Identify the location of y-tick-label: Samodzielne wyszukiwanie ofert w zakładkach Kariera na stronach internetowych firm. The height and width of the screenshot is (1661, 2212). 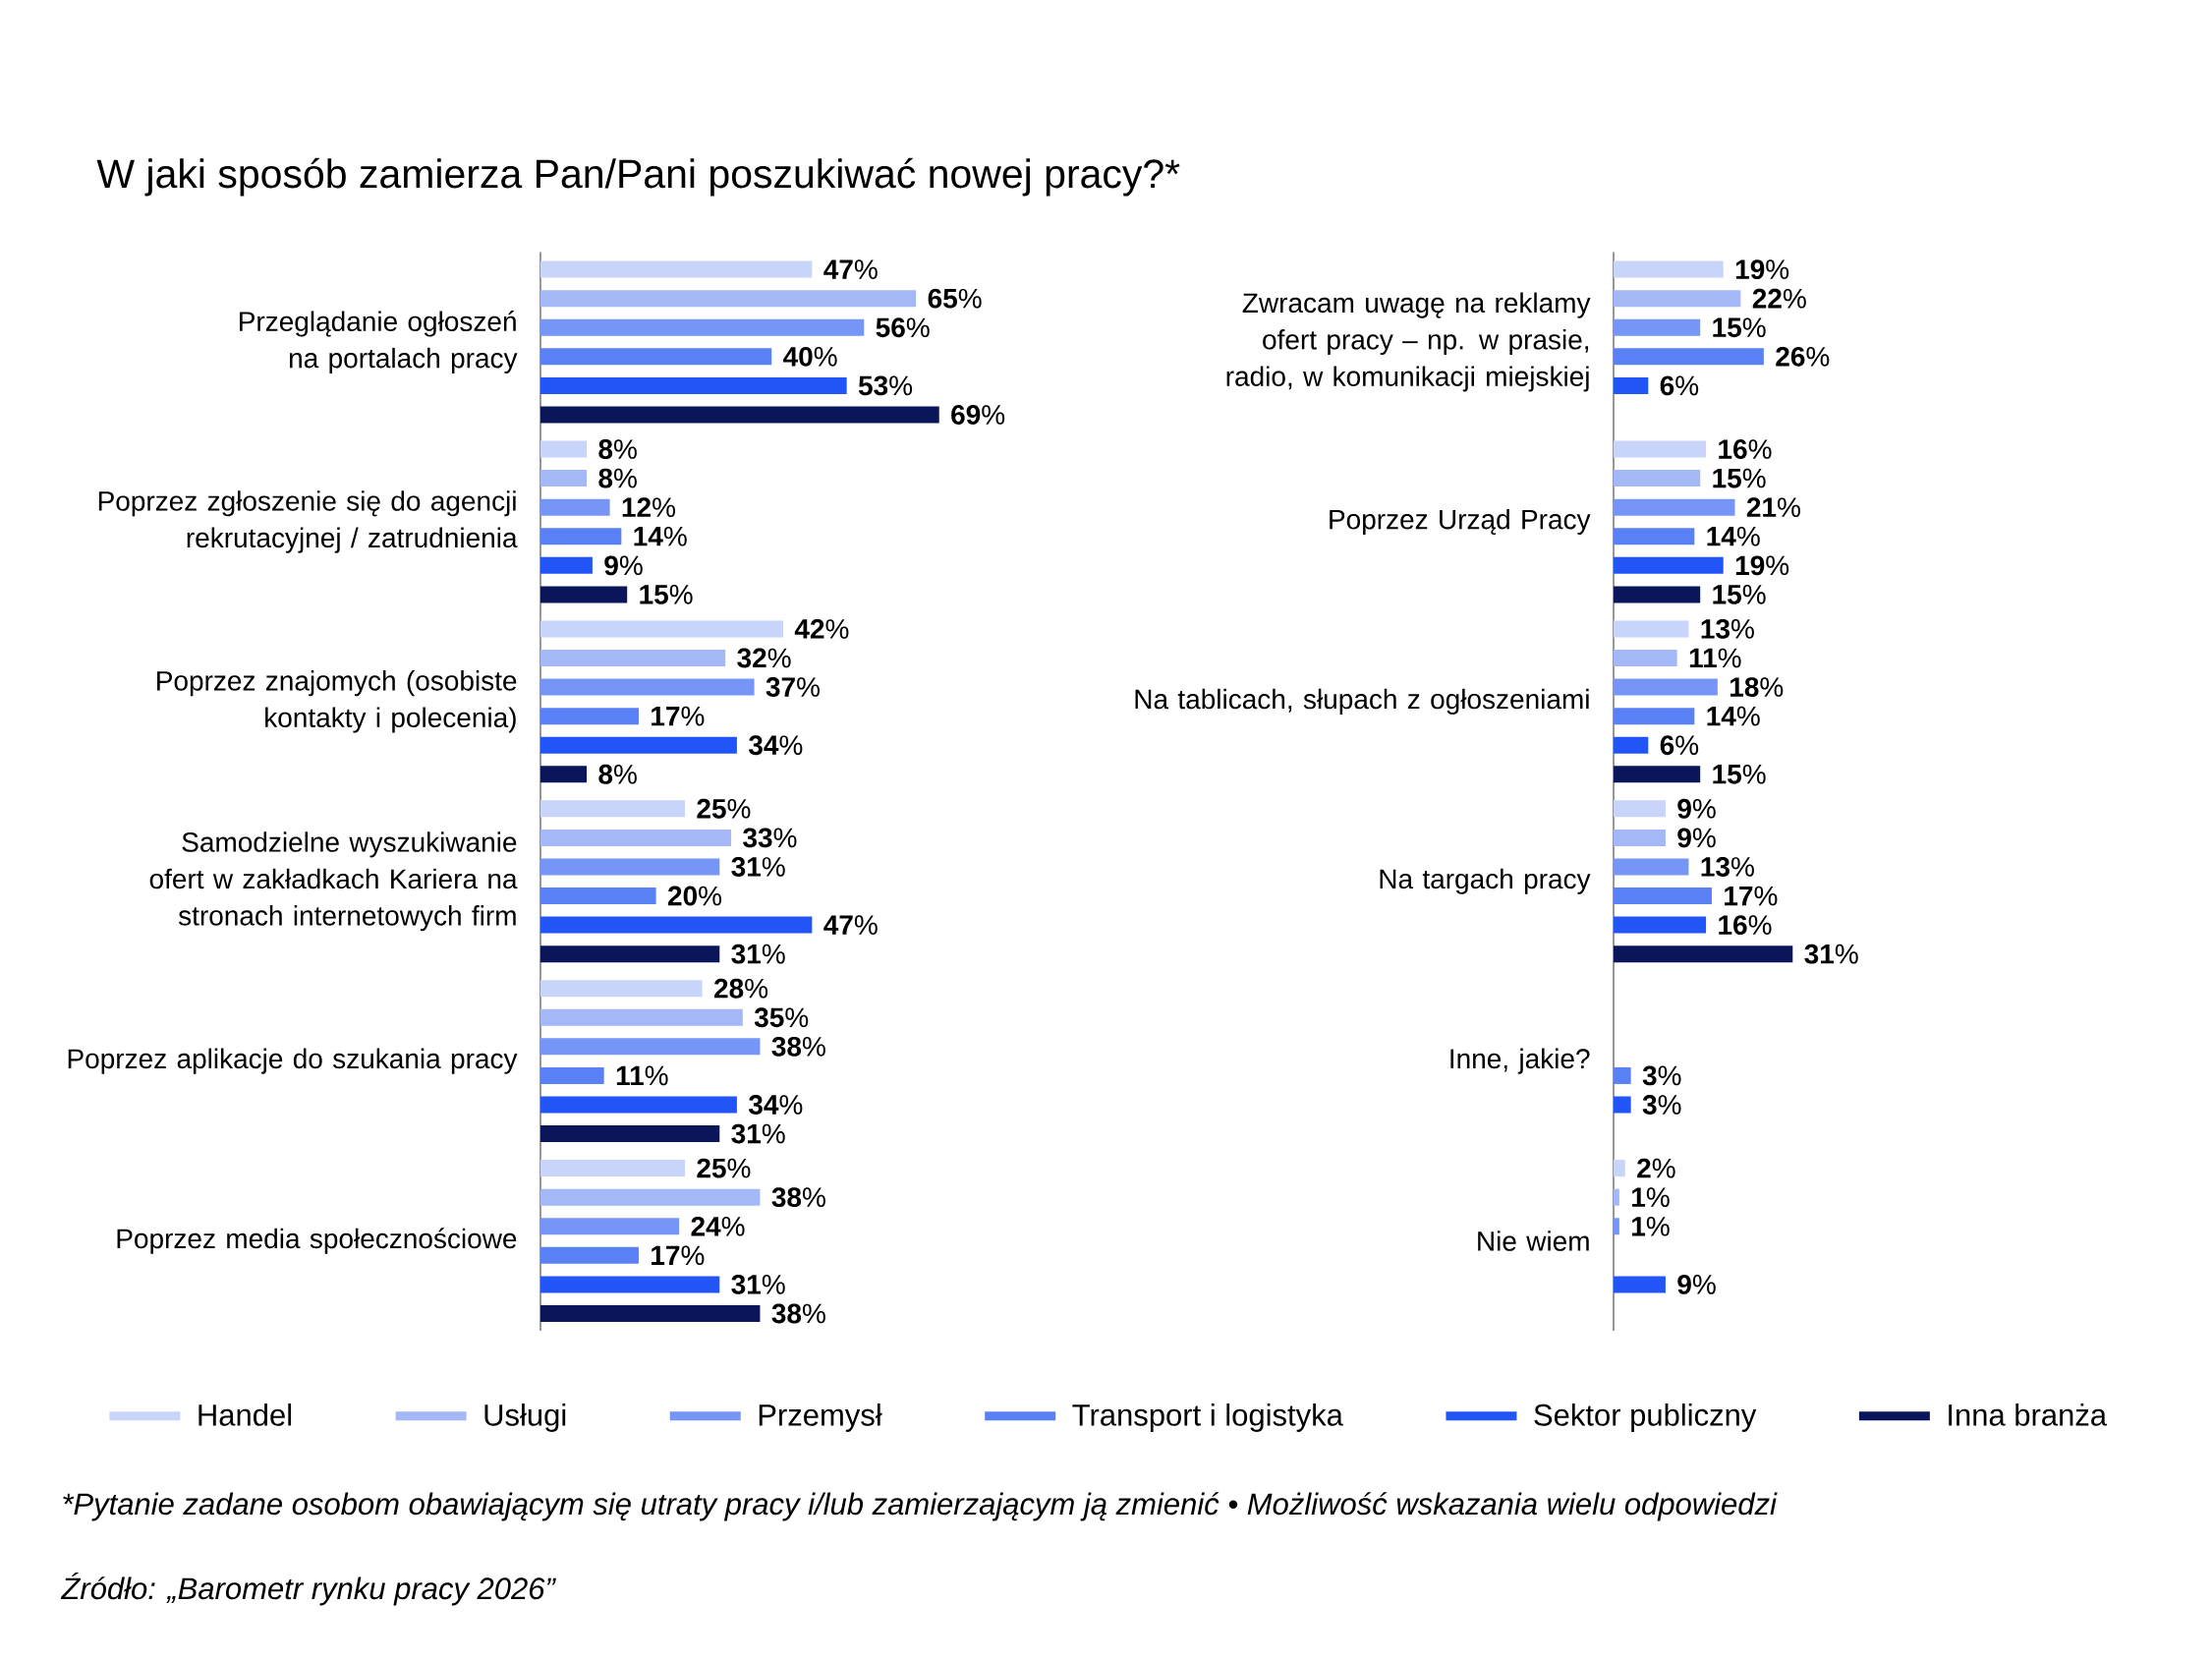
(333, 882).